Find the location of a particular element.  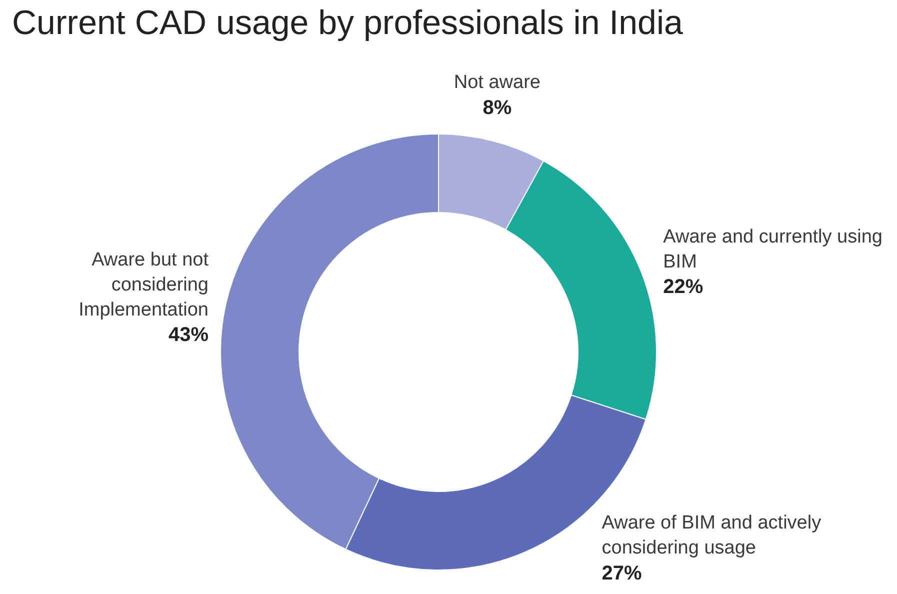

chart-title: Current CAD usage by professionals in India is located at coordinates (347, 23).